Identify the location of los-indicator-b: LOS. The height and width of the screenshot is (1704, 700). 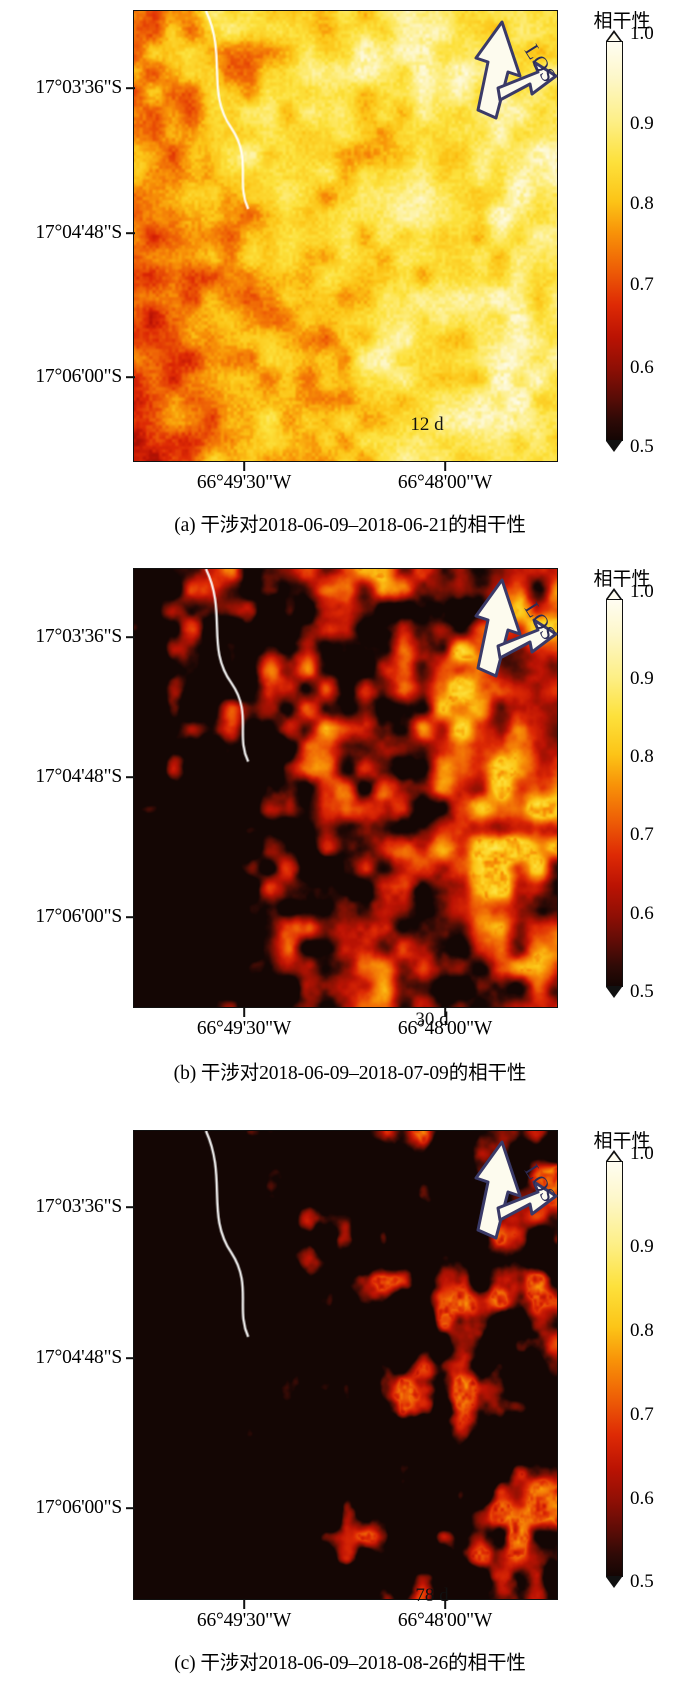
(514, 627).